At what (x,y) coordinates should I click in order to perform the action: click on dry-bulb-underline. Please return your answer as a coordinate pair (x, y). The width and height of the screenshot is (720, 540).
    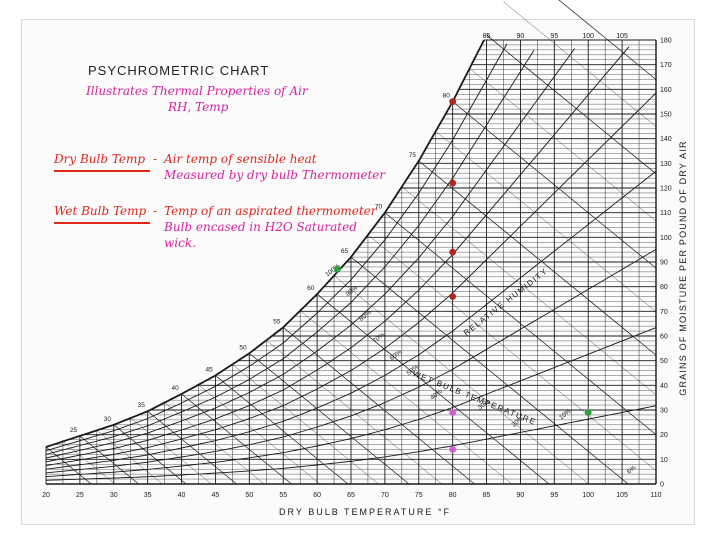
    Looking at the image, I should click on (102, 171).